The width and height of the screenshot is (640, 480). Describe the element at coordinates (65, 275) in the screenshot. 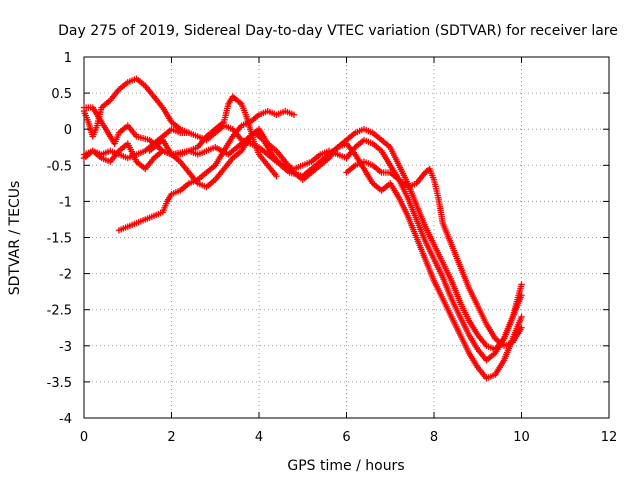

I see `y-tick-label: -2` at that location.